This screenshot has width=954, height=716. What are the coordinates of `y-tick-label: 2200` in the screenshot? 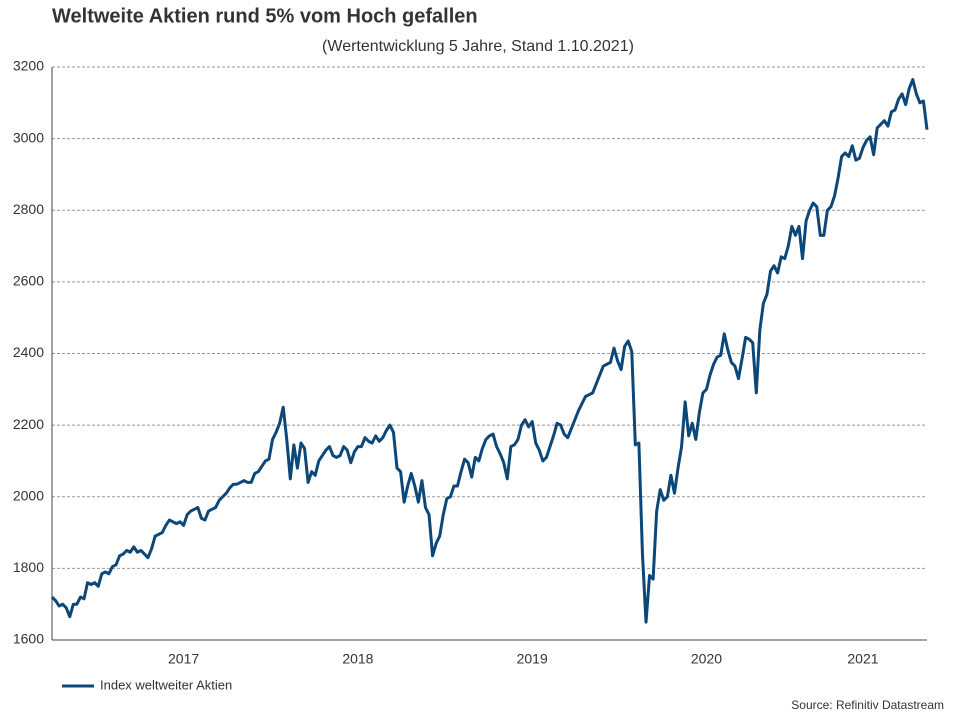 It's located at (28, 424).